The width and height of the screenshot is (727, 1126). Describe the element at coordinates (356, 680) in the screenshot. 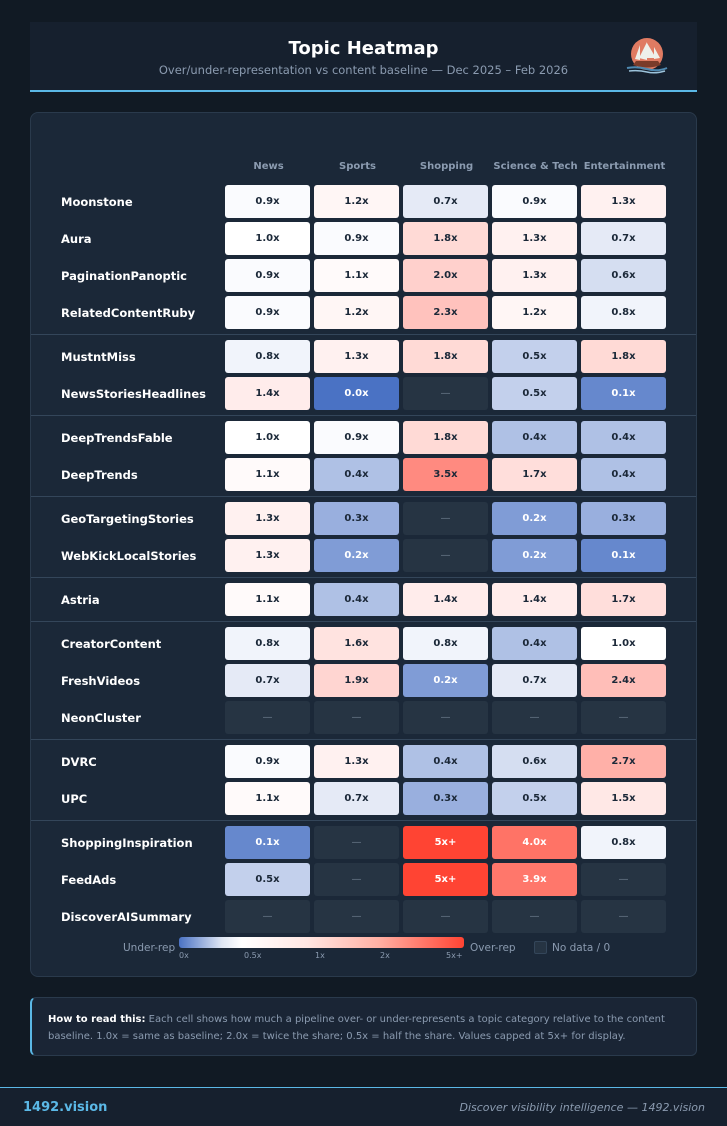

I see `heatmap-cell: 1.9x` at that location.